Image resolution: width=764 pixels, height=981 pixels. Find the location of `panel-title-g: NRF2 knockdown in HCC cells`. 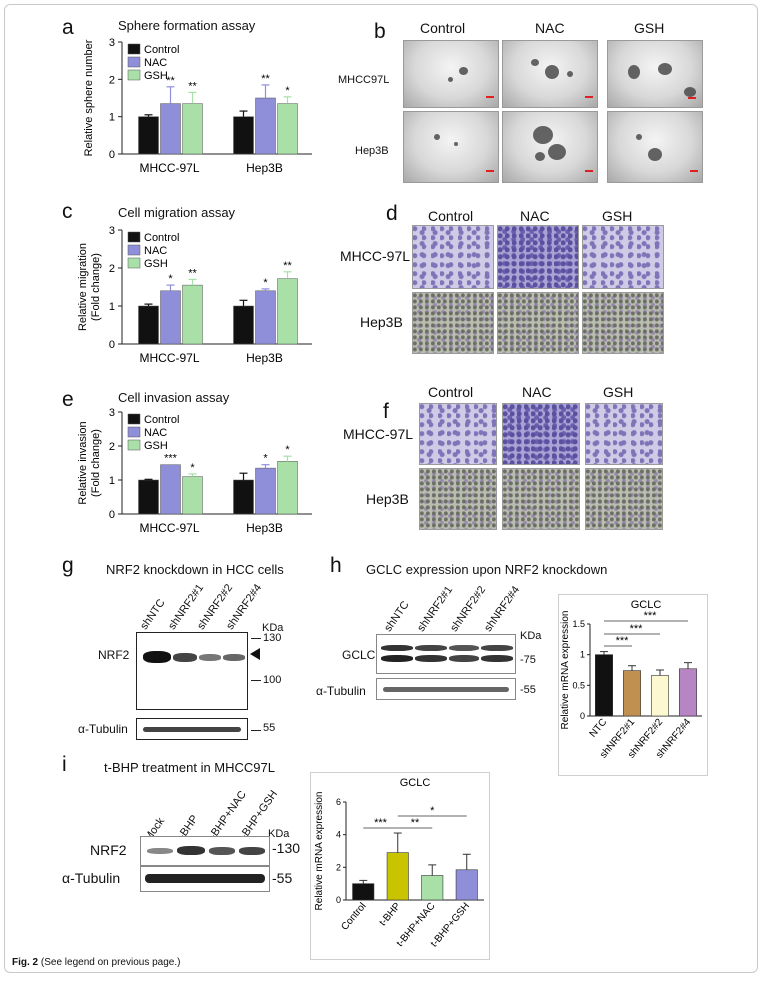

panel-title-g: NRF2 knockdown in HCC cells is located at coordinates (195, 569).